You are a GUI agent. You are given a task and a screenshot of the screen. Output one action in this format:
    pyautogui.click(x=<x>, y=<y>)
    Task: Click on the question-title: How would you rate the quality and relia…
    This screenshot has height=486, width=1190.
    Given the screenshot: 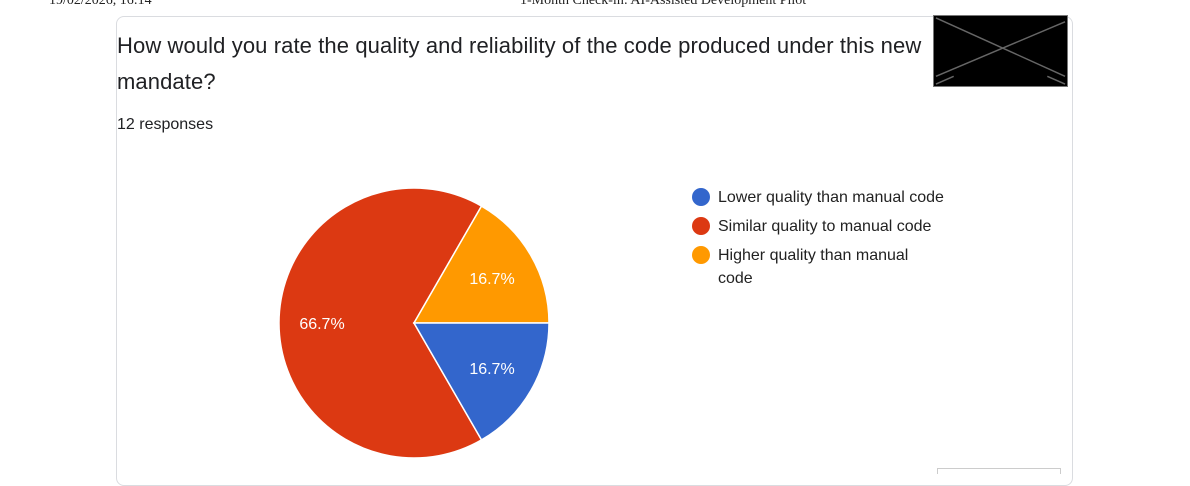 What is the action you would take?
    pyautogui.click(x=519, y=63)
    